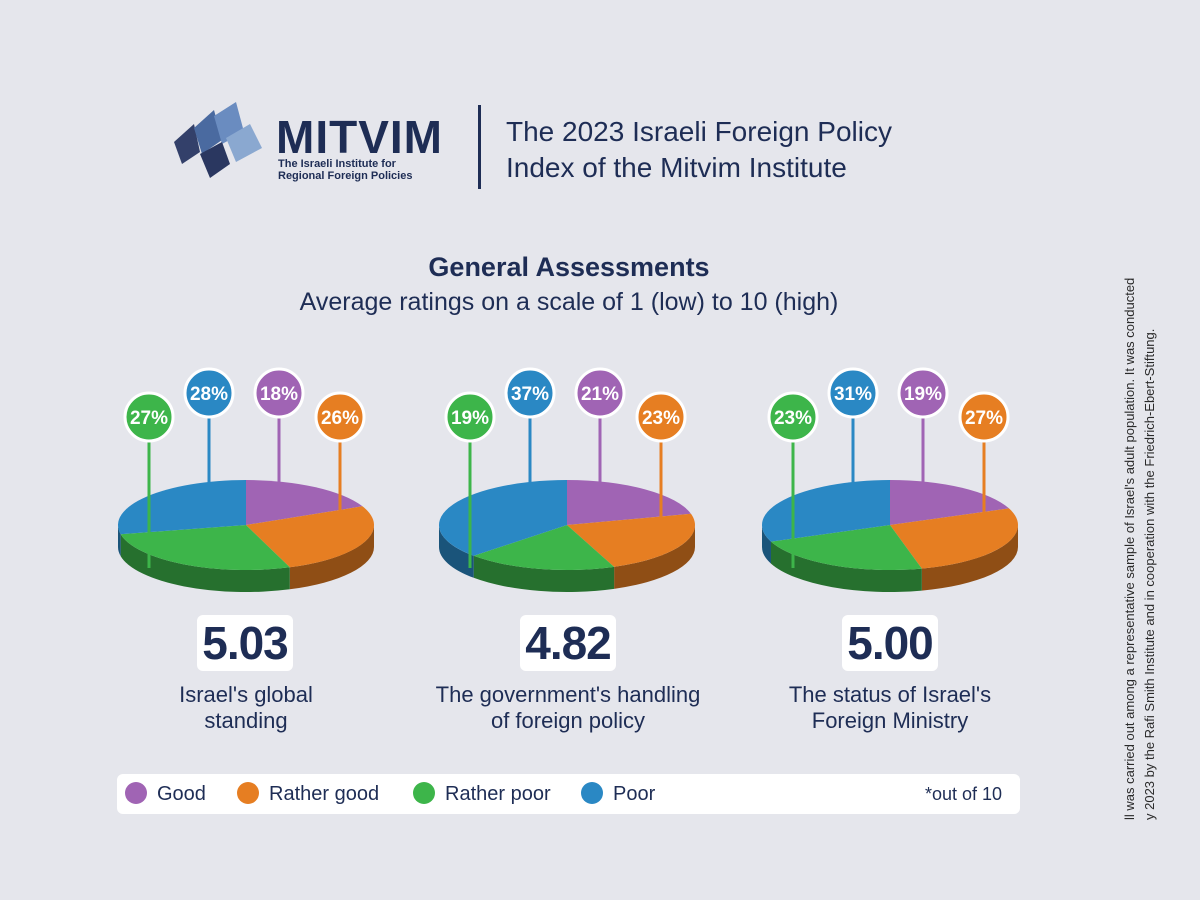 Image resolution: width=1200 pixels, height=900 pixels. I want to click on chart-title: General Assessments, so click(569, 267).